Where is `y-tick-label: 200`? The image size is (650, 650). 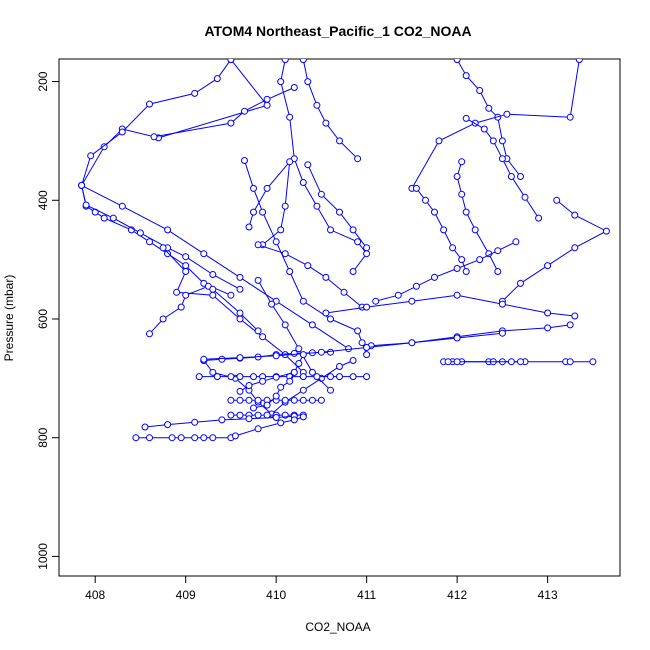
y-tick-label: 200 is located at coordinates (43, 81).